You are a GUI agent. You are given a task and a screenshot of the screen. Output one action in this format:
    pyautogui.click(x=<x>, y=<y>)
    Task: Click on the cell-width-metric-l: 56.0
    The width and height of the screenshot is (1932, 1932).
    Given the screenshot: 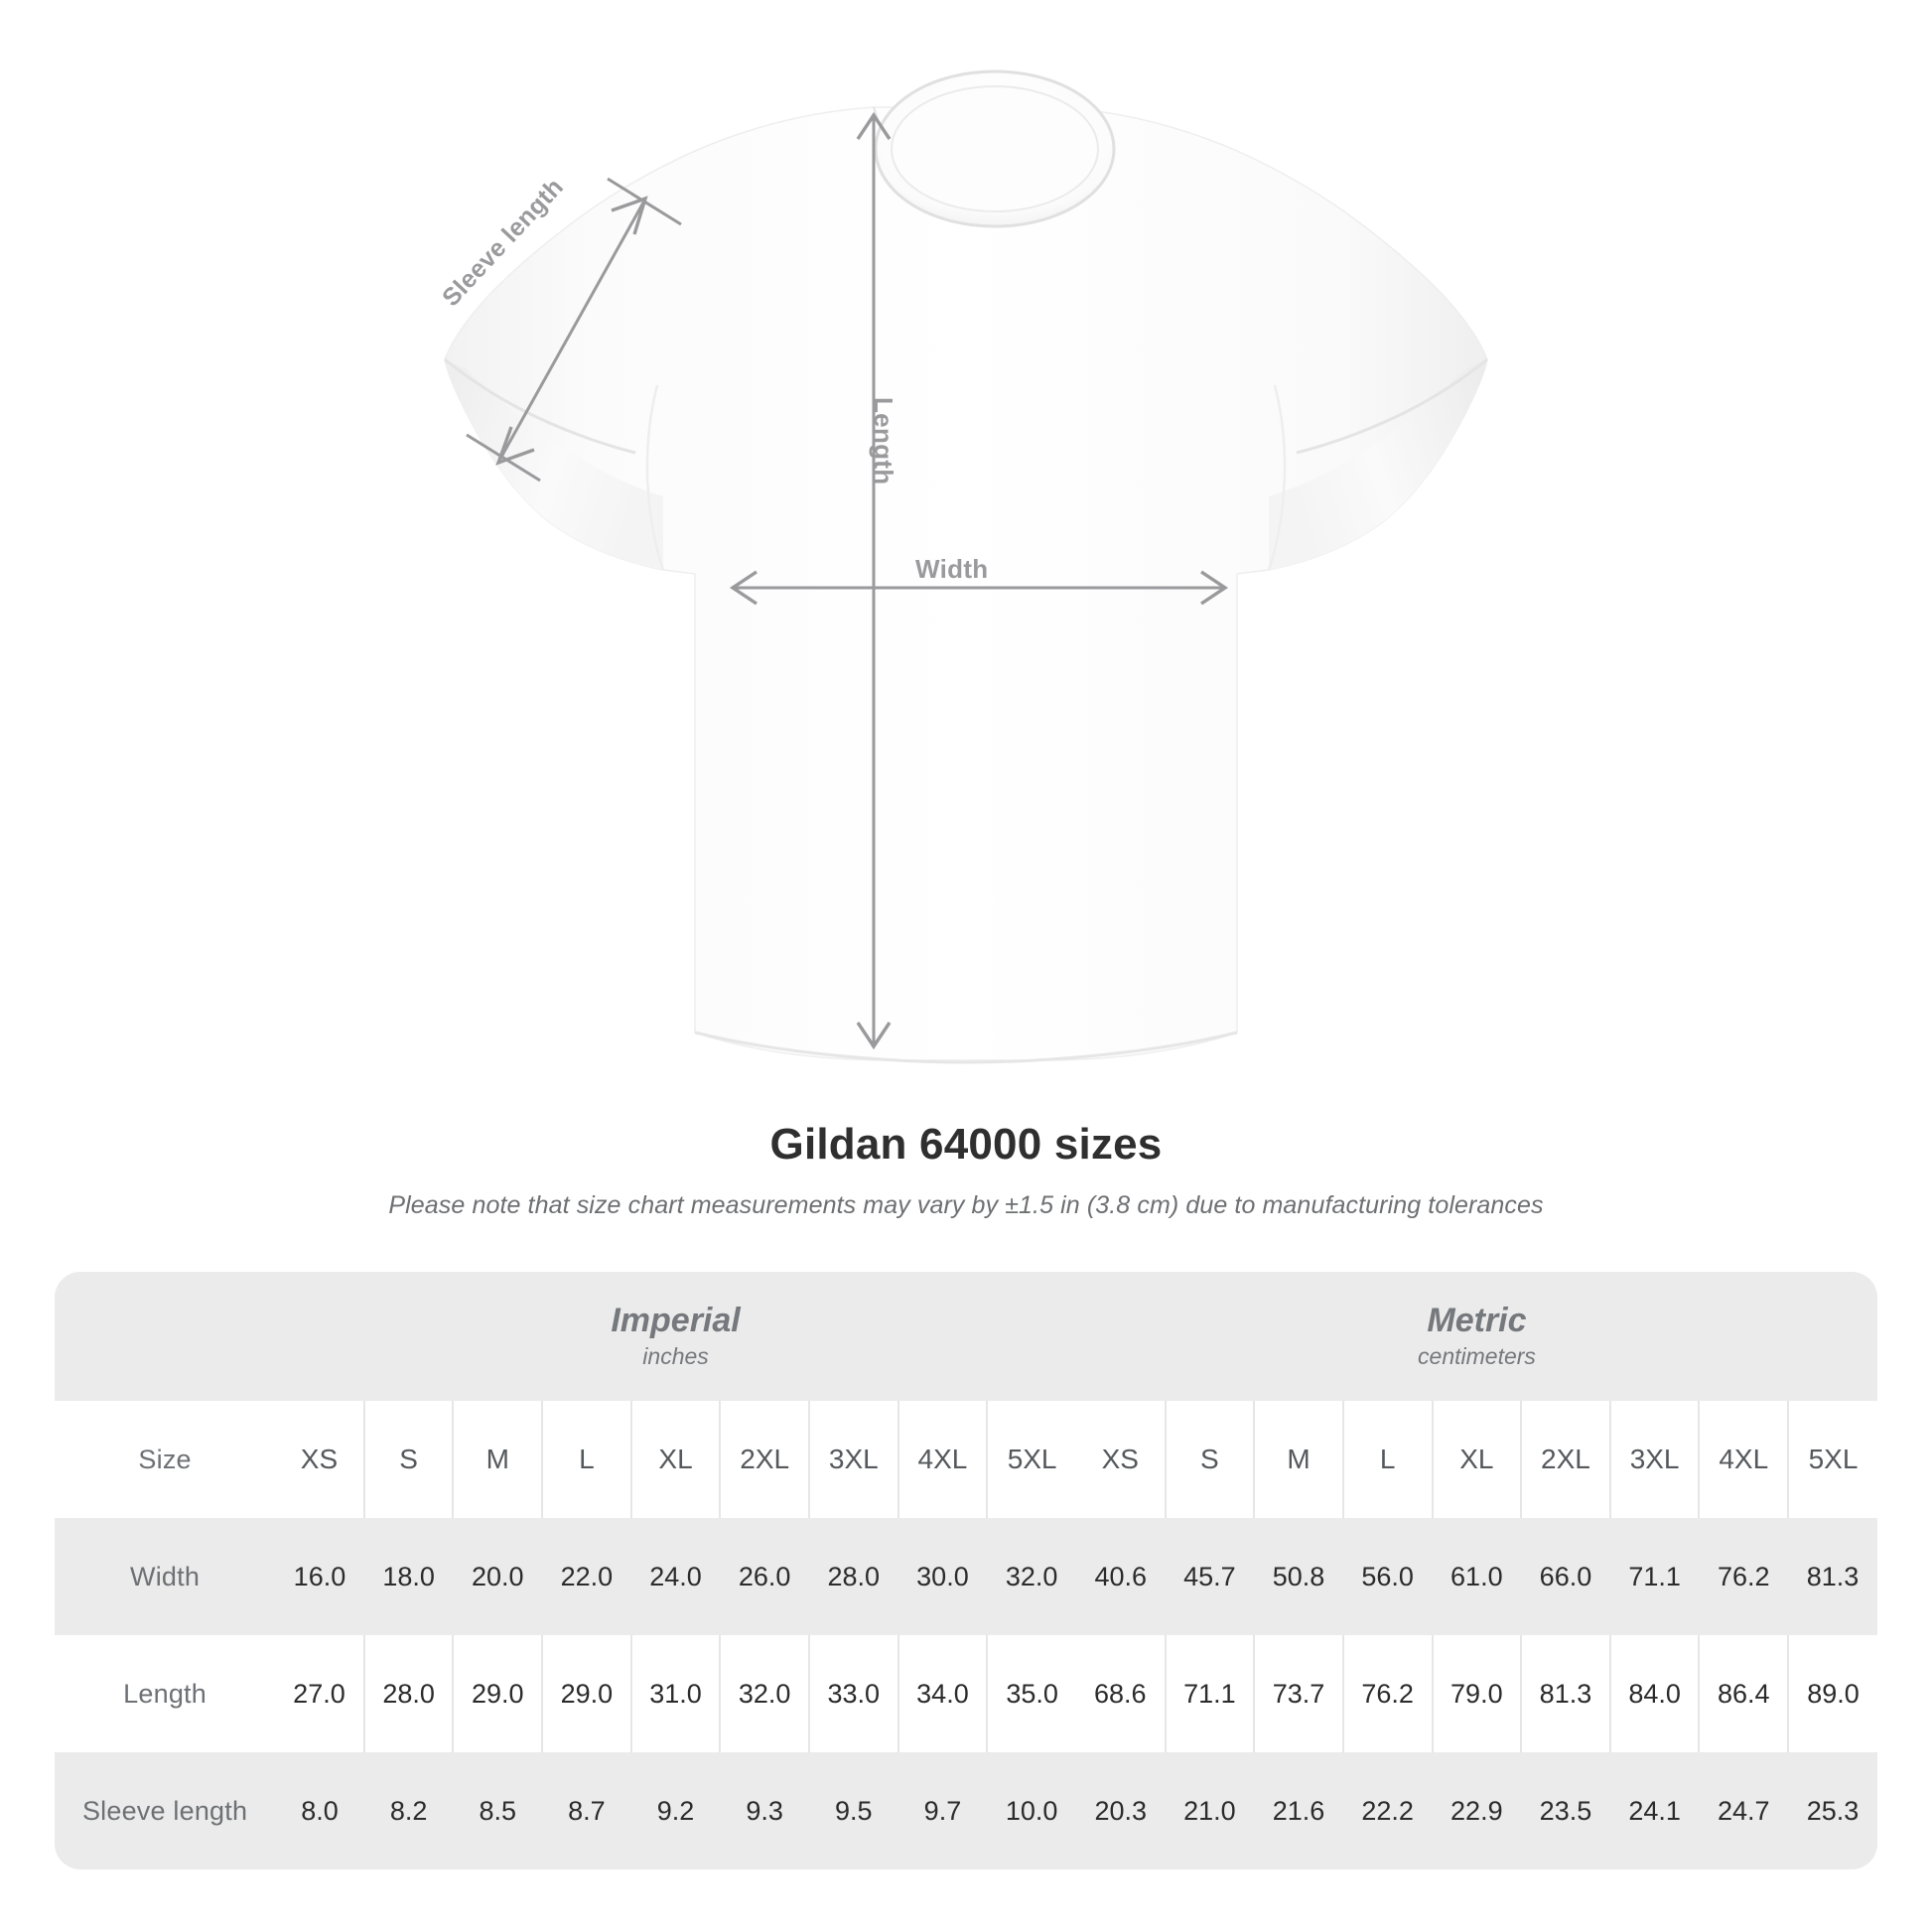 What is the action you would take?
    pyautogui.click(x=1387, y=1576)
    